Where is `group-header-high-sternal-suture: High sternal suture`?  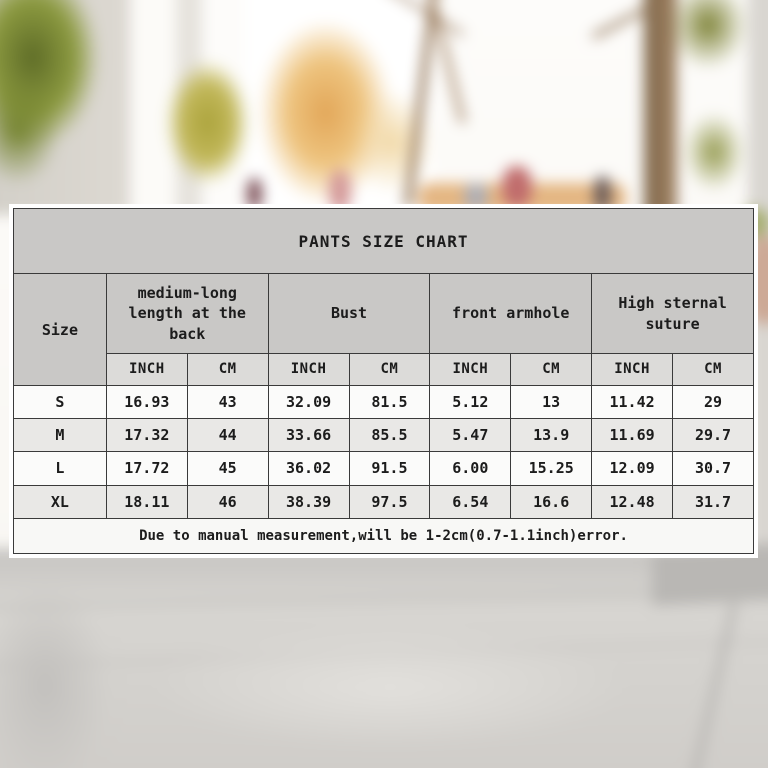
group-header-high-sternal-suture: High sternal suture is located at coordinates (672, 313).